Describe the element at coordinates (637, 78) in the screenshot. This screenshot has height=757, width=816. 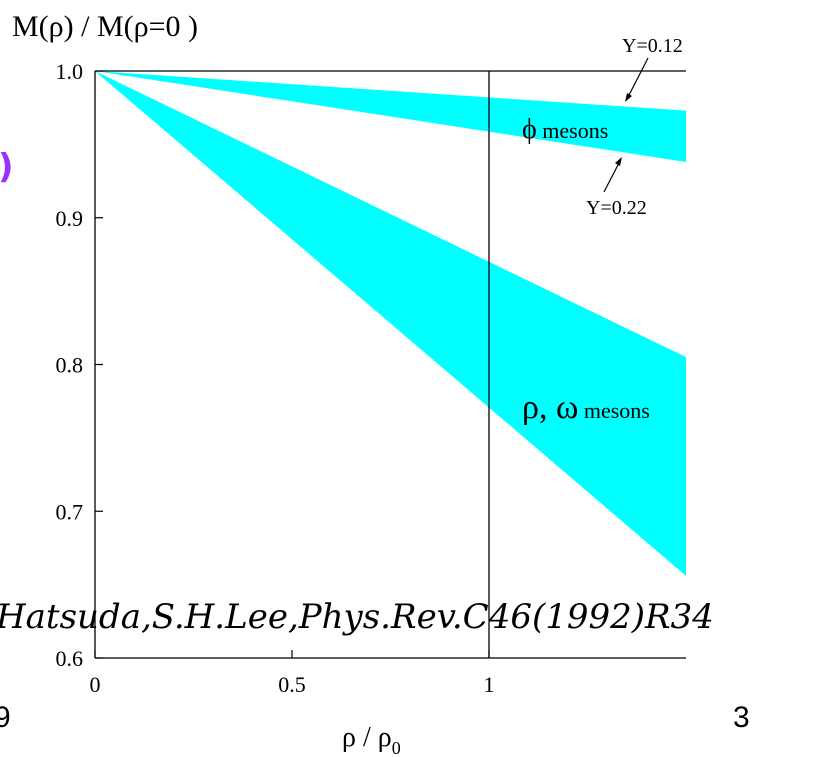
I see `annotation-arrow-upper` at that location.